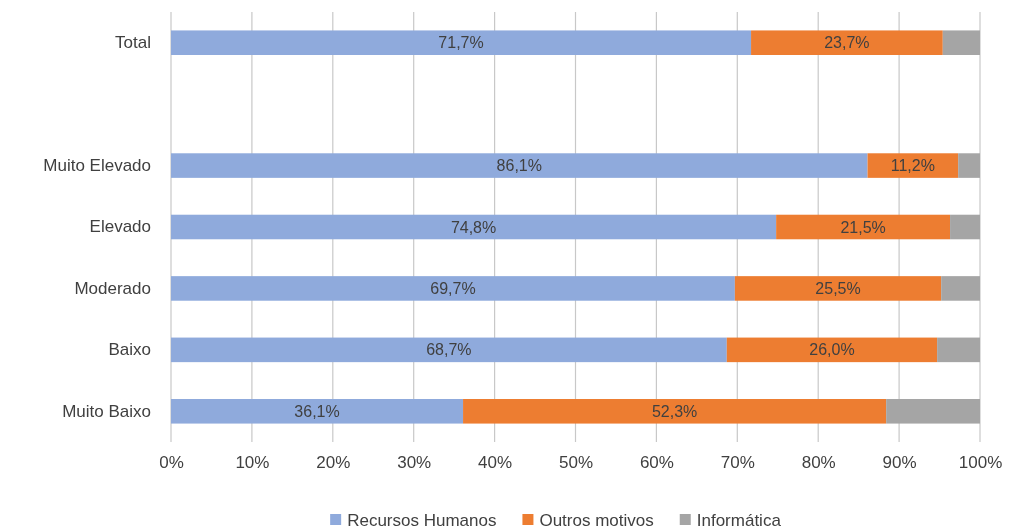  I want to click on x-tick-label: 20%, so click(333, 463).